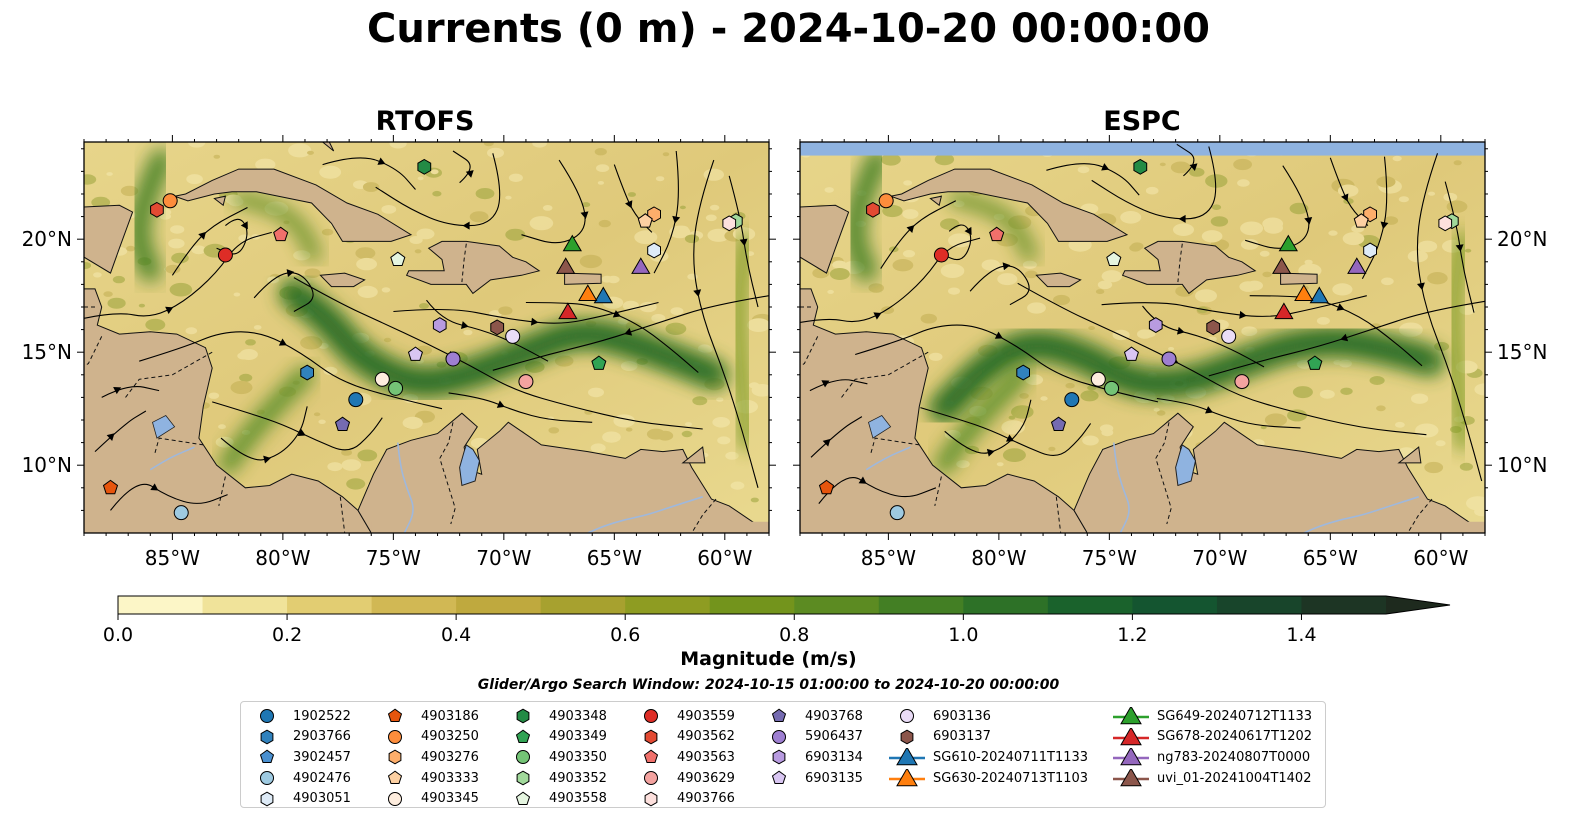 This screenshot has width=1577, height=827. I want to click on colorbar-tick-label: 1.2, so click(1132, 635).